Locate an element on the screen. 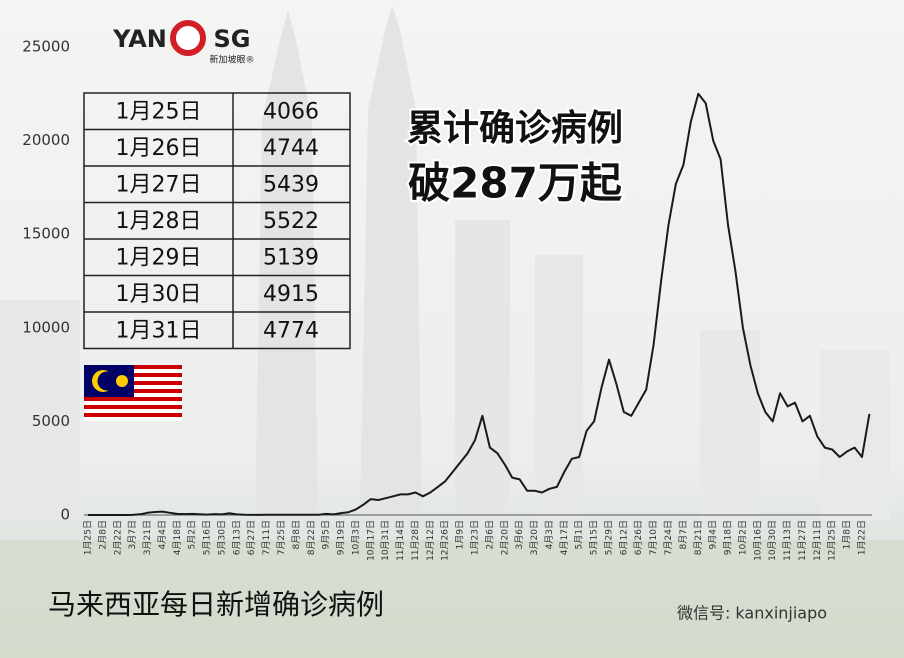  y-tick-label: 0 is located at coordinates (65, 515).